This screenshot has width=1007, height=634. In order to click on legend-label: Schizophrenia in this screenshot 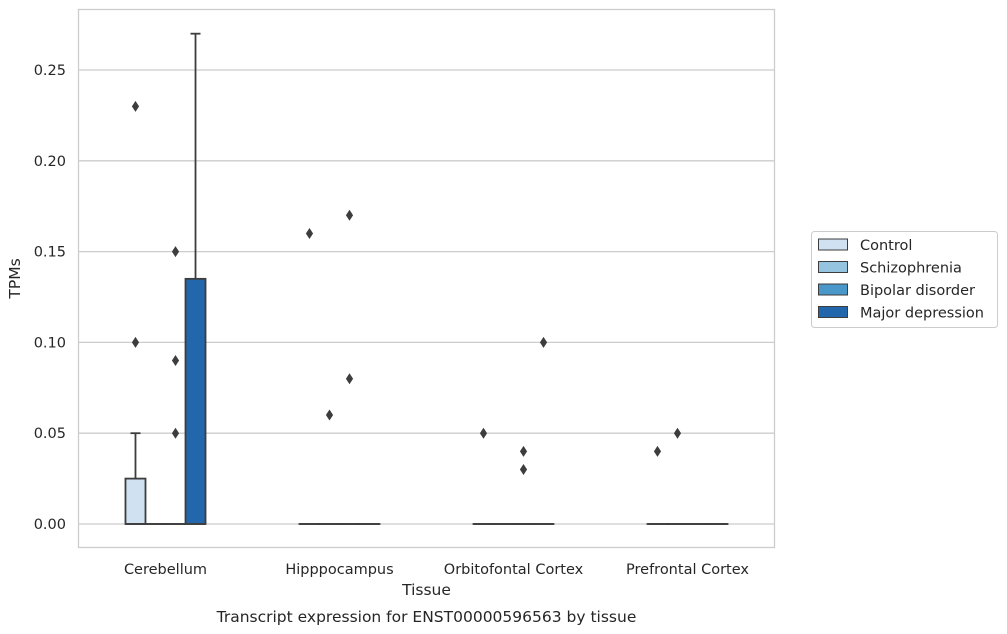, I will do `click(911, 269)`.